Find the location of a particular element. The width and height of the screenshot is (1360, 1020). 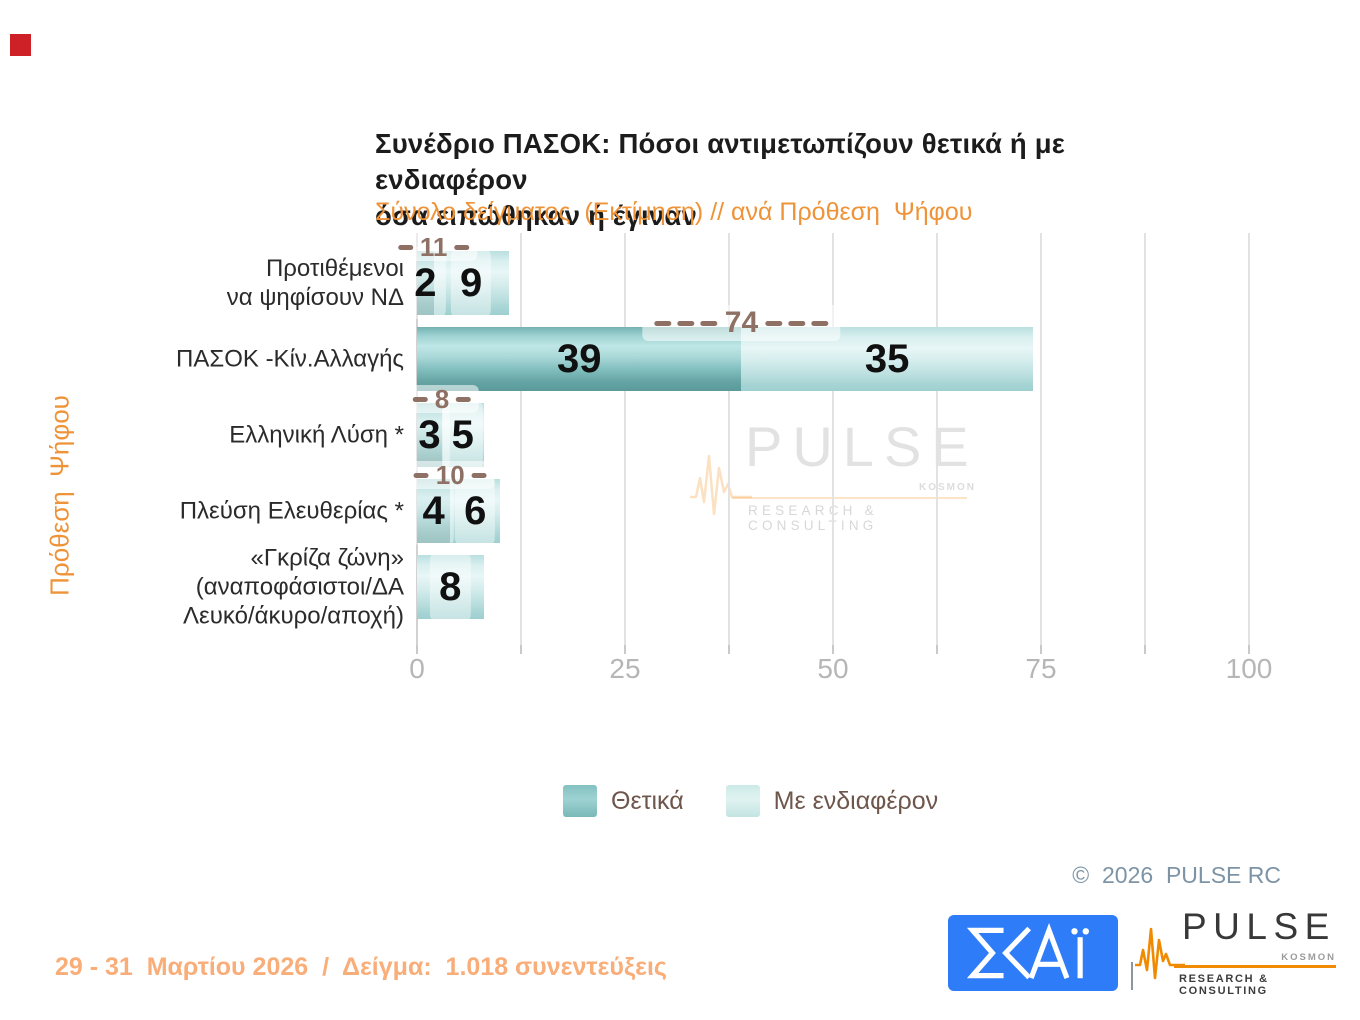

pulse-logo-name: PULSE is located at coordinates (1259, 926).